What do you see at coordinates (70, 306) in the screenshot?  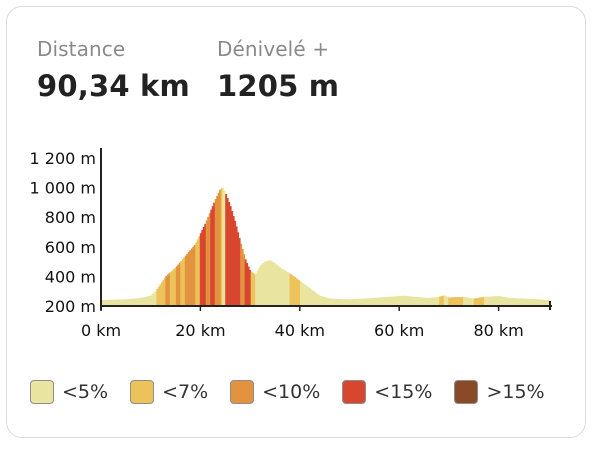 I see `y-tick-label: 200 m` at bounding box center [70, 306].